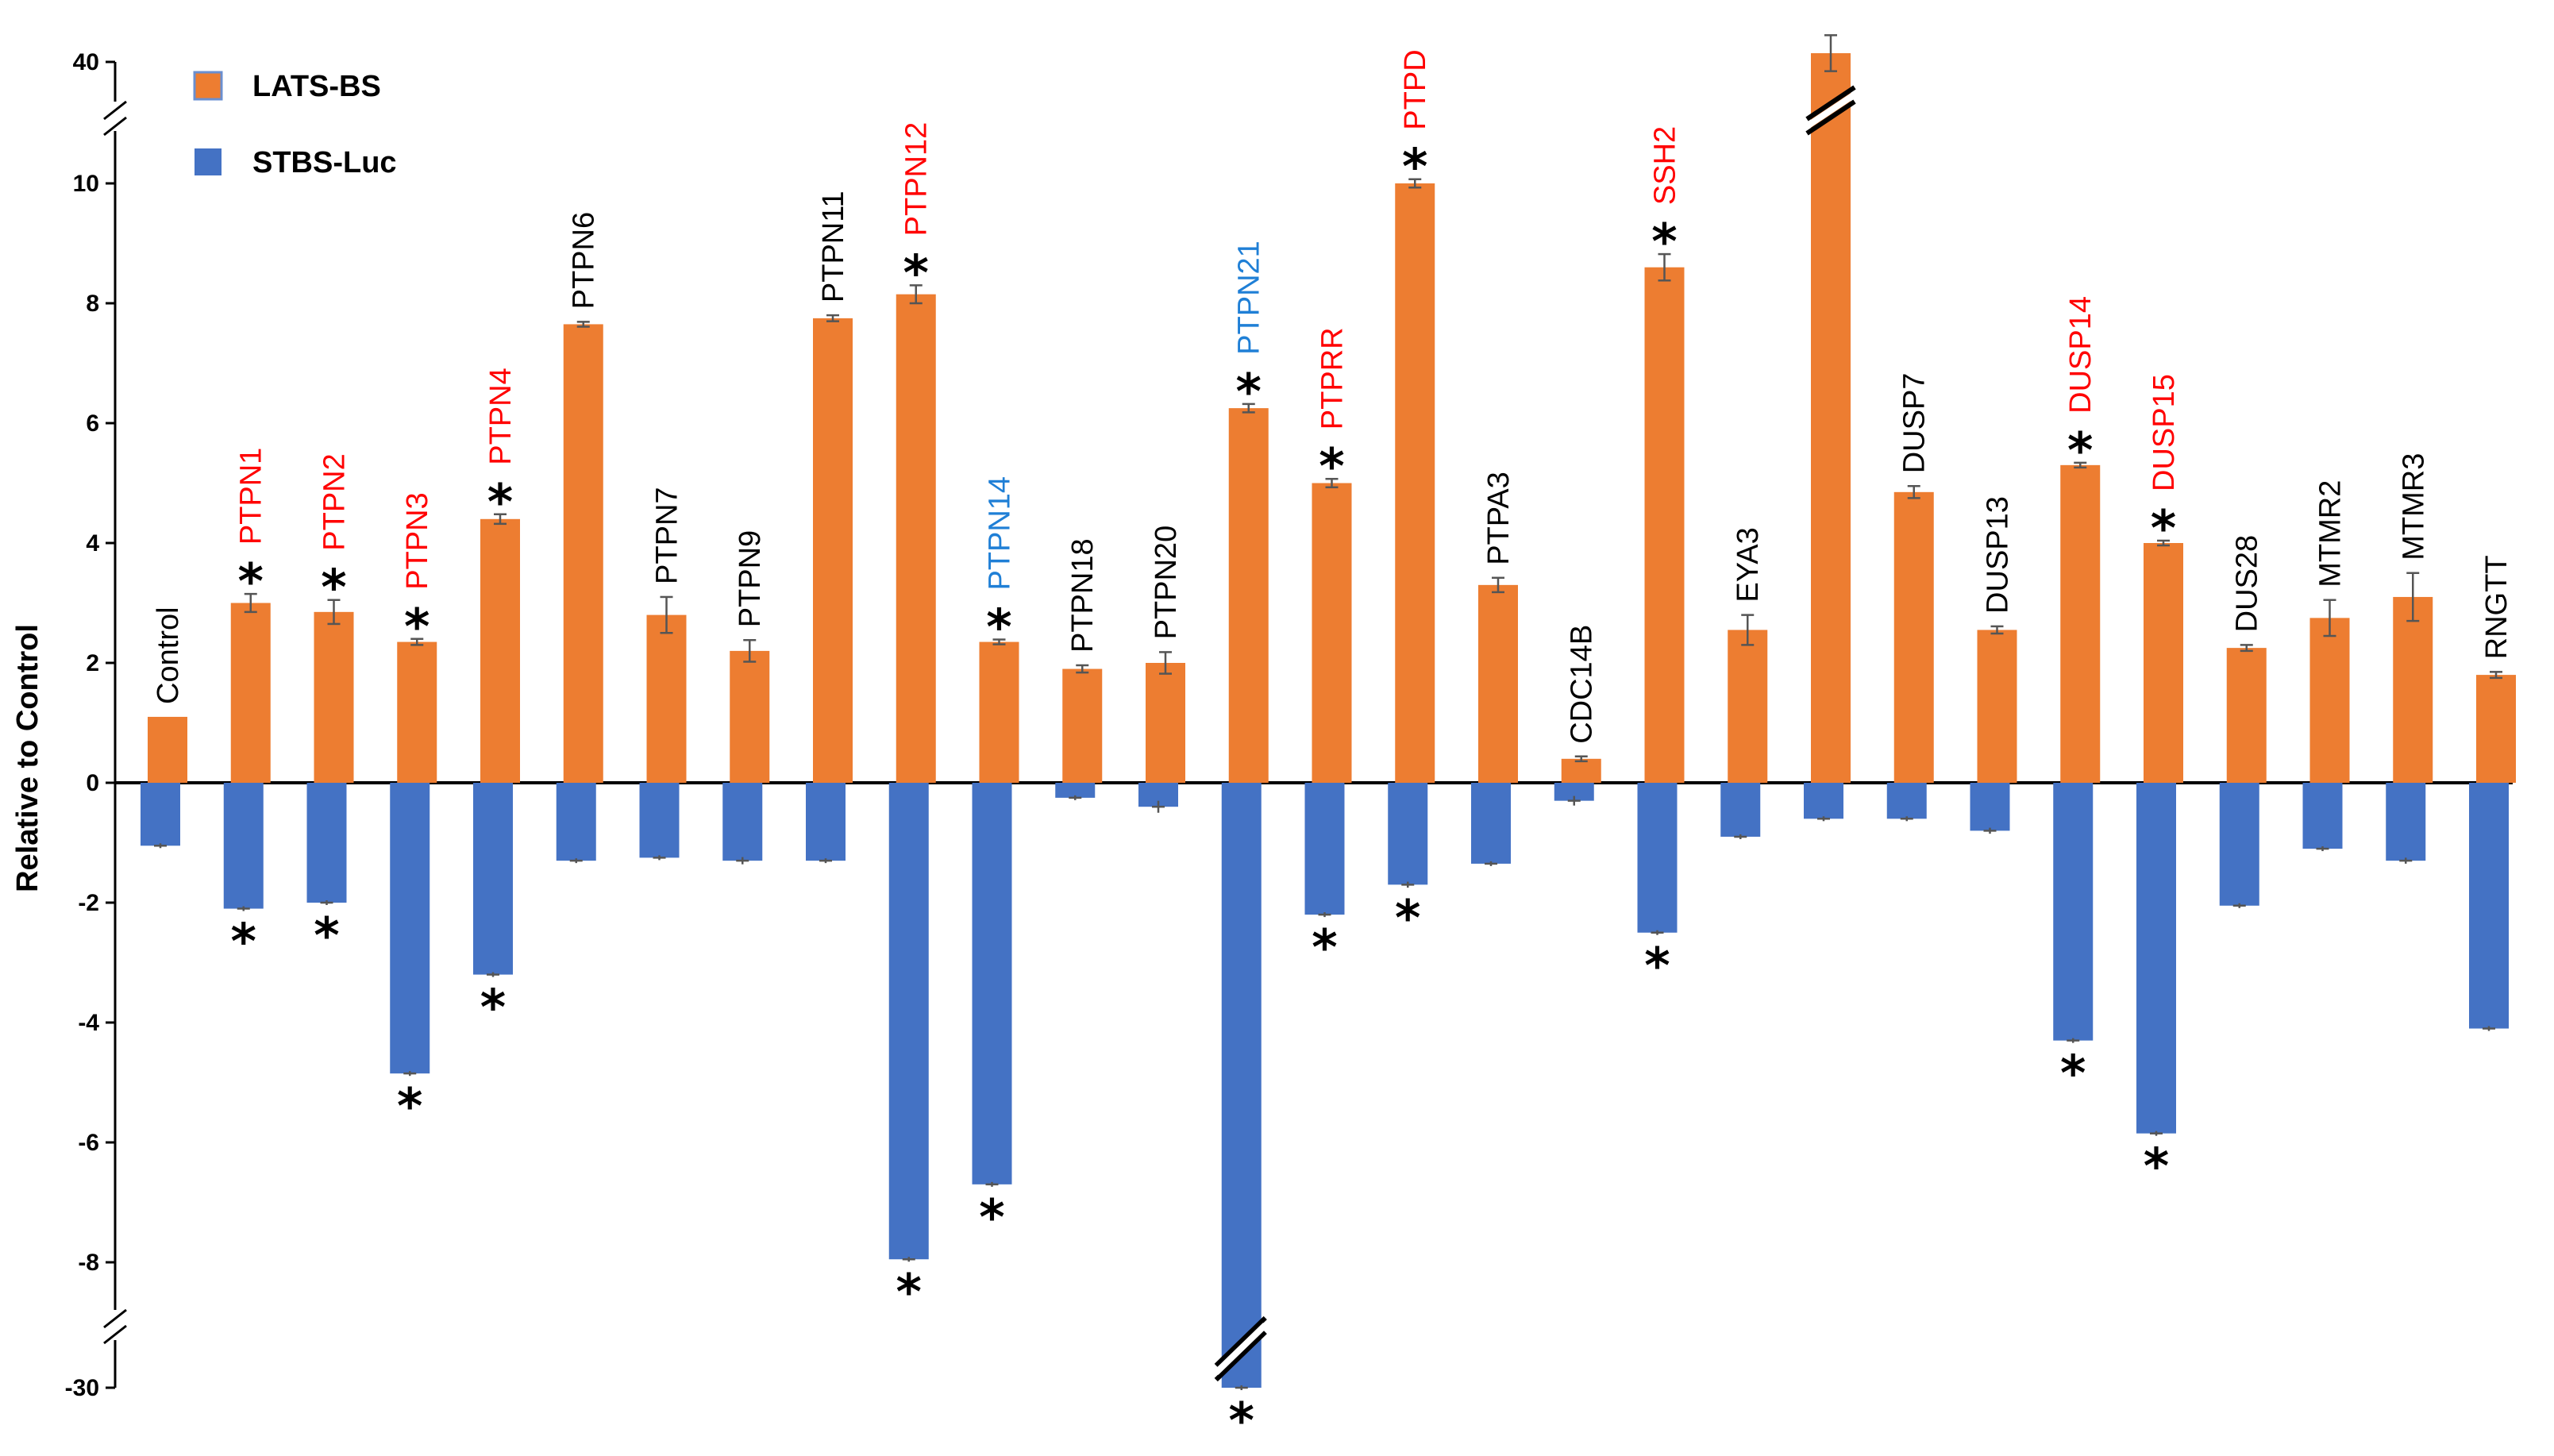 Image resolution: width=2554 pixels, height=1456 pixels. I want to click on legend: LATS-BS STBS-Luc, so click(295, 124).